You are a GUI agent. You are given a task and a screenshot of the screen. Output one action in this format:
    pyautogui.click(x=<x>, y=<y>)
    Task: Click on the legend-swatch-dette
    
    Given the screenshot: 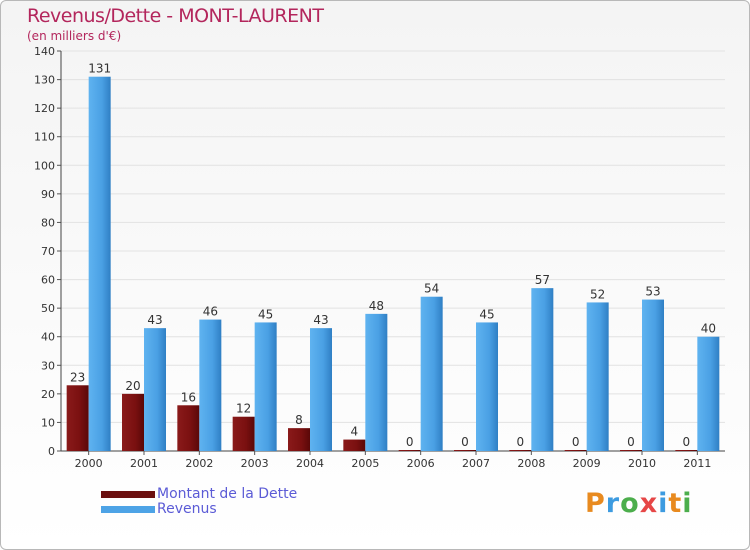 What is the action you would take?
    pyautogui.click(x=128, y=494)
    